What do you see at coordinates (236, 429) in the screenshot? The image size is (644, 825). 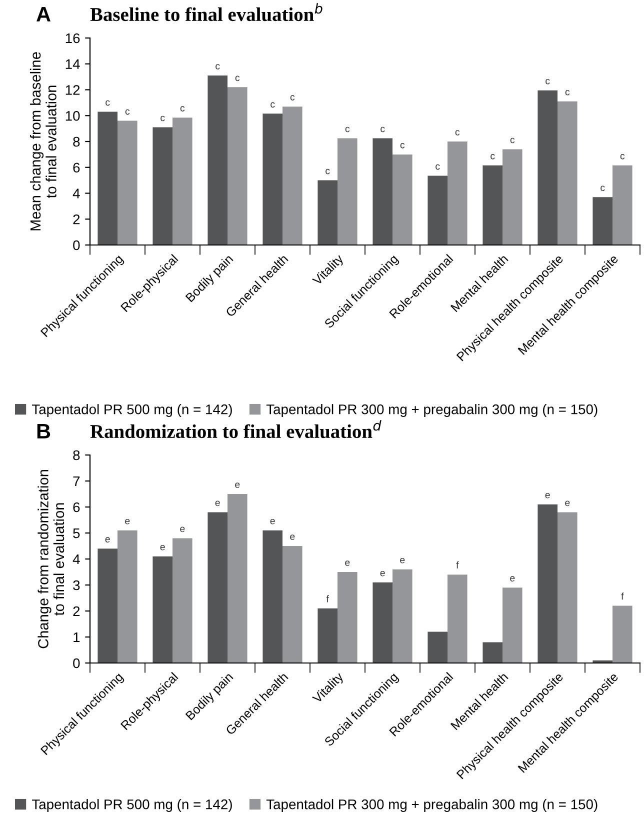 I see `chart-title: Randomization to final evaluation$^{d}$` at bounding box center [236, 429].